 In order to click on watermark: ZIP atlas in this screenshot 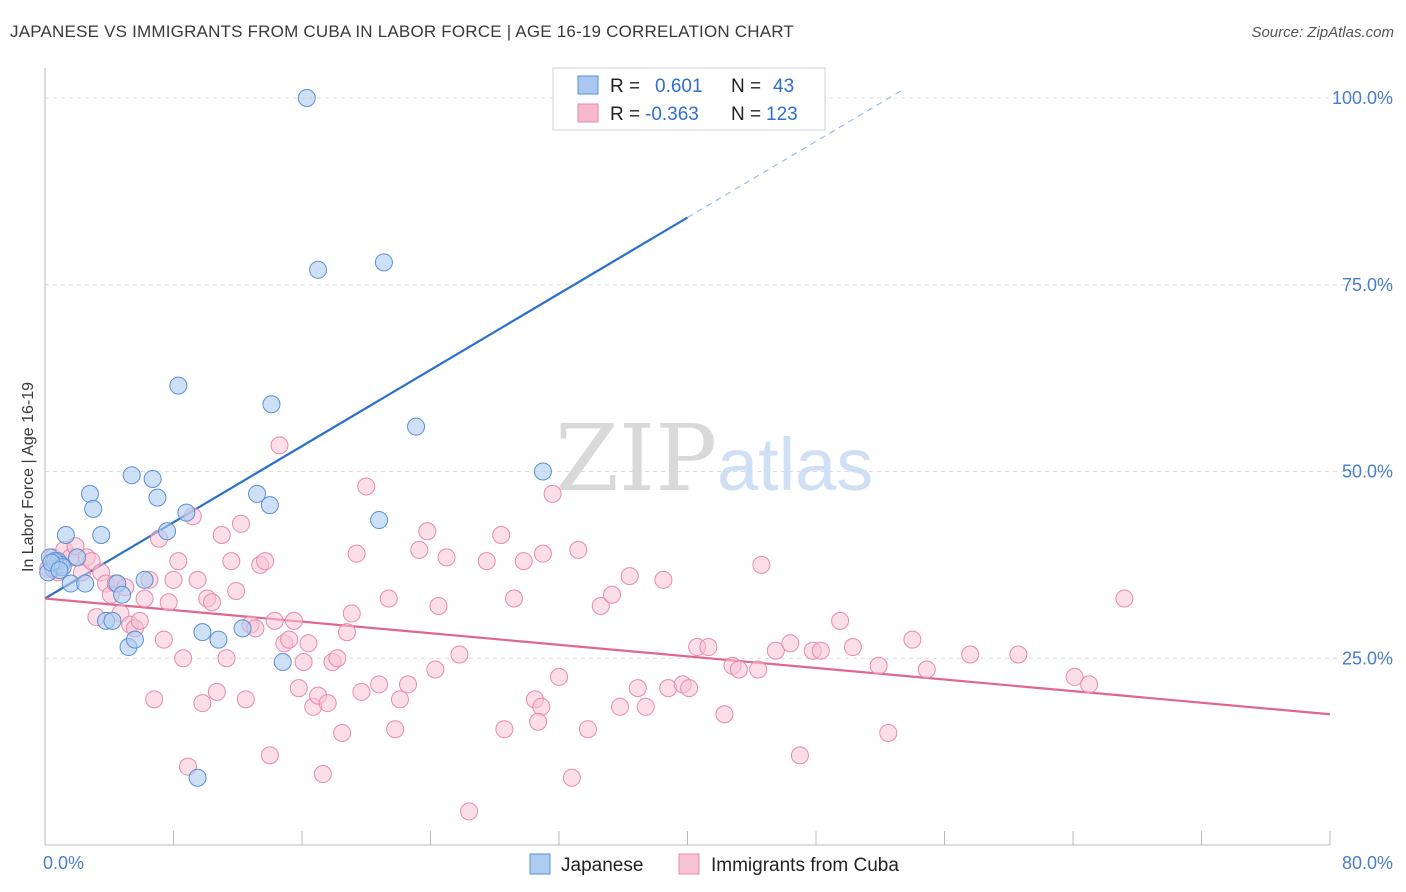, I will do `click(714, 458)`.